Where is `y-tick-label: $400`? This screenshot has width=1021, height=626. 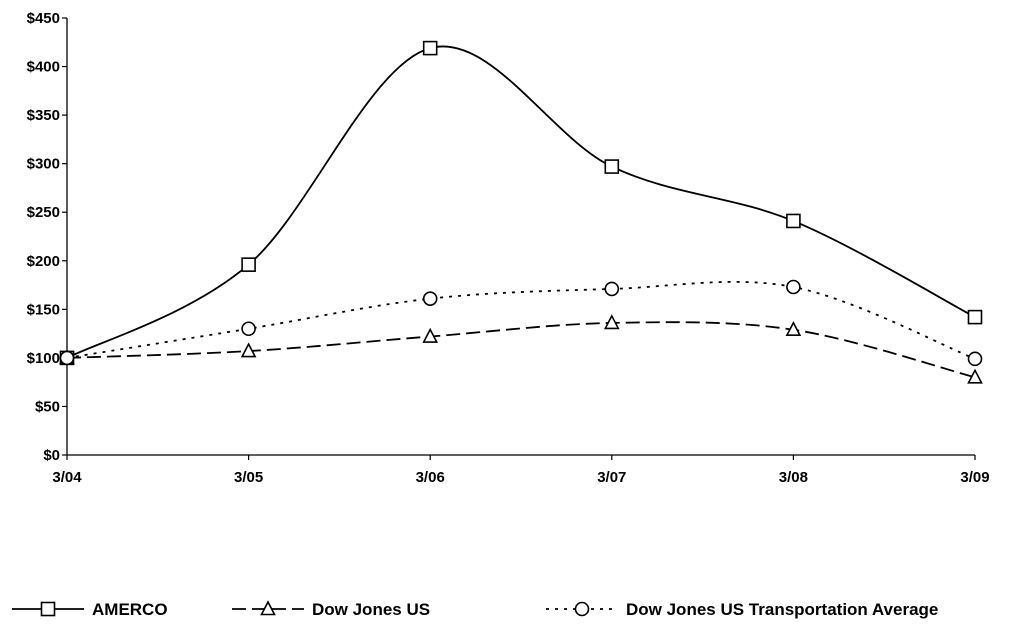
y-tick-label: $400 is located at coordinates (43, 67).